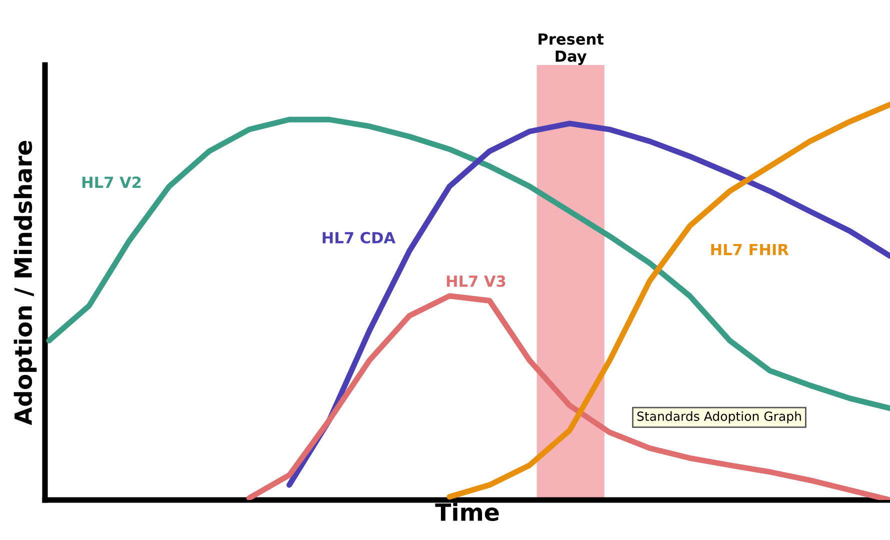 Image resolution: width=890 pixels, height=540 pixels. I want to click on series-label: HL7 V3, so click(476, 281).